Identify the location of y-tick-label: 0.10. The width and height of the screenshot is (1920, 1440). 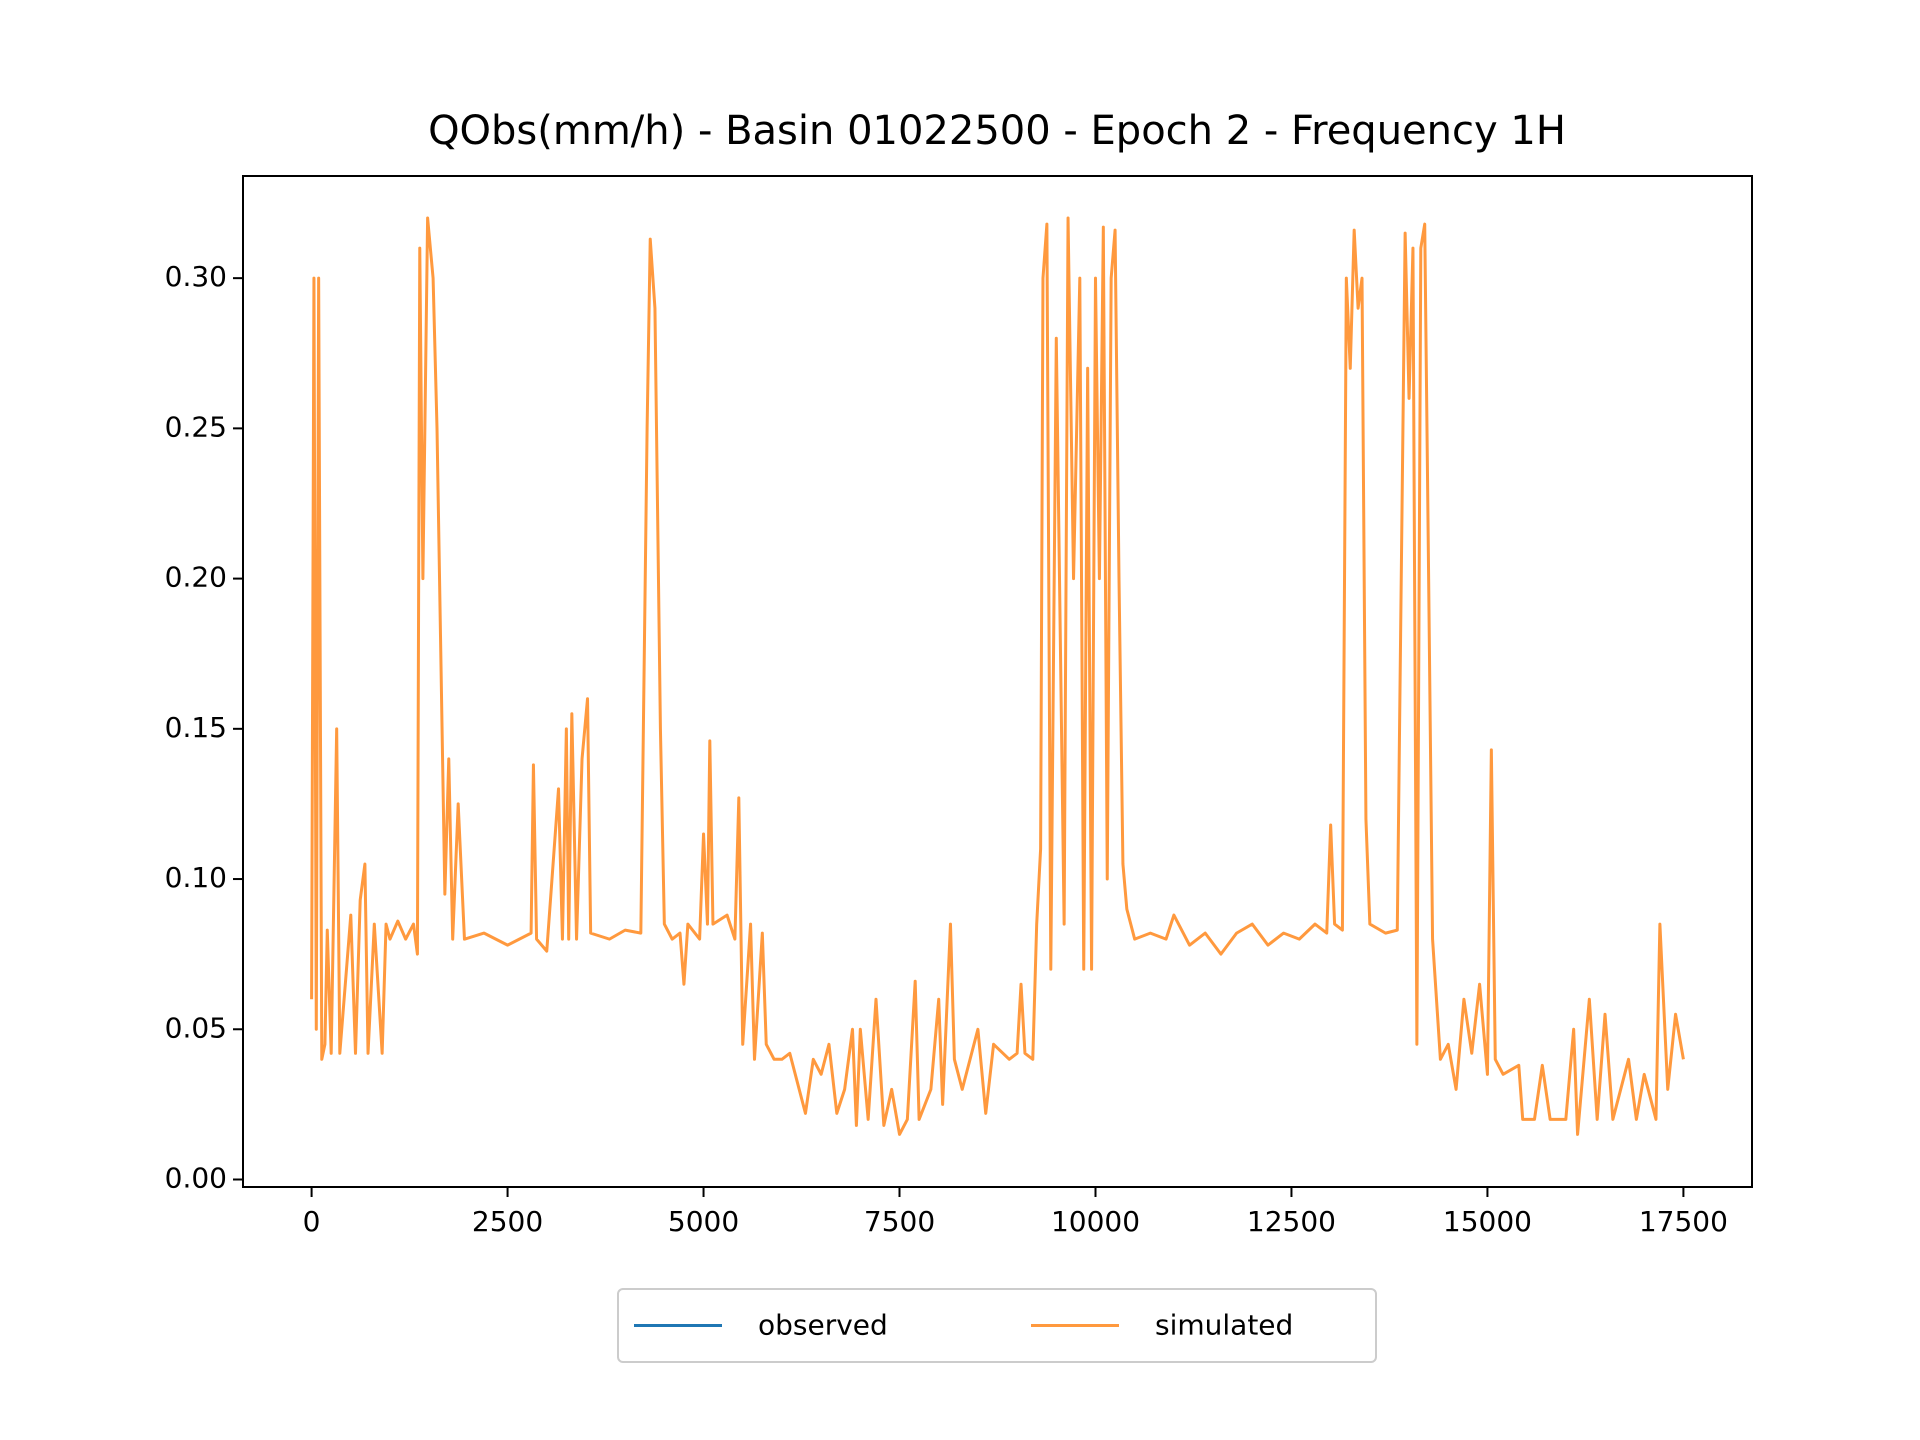
(196, 877).